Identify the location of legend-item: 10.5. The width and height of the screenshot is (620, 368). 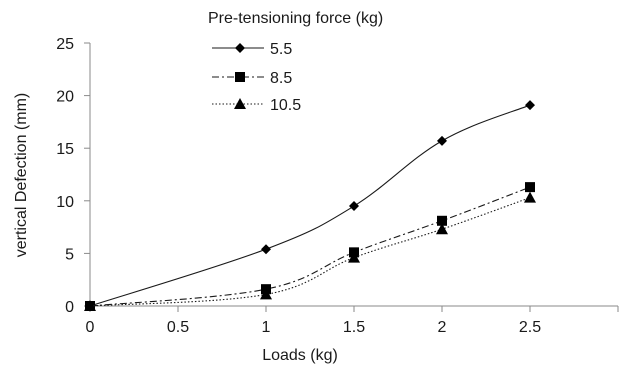
(256, 105).